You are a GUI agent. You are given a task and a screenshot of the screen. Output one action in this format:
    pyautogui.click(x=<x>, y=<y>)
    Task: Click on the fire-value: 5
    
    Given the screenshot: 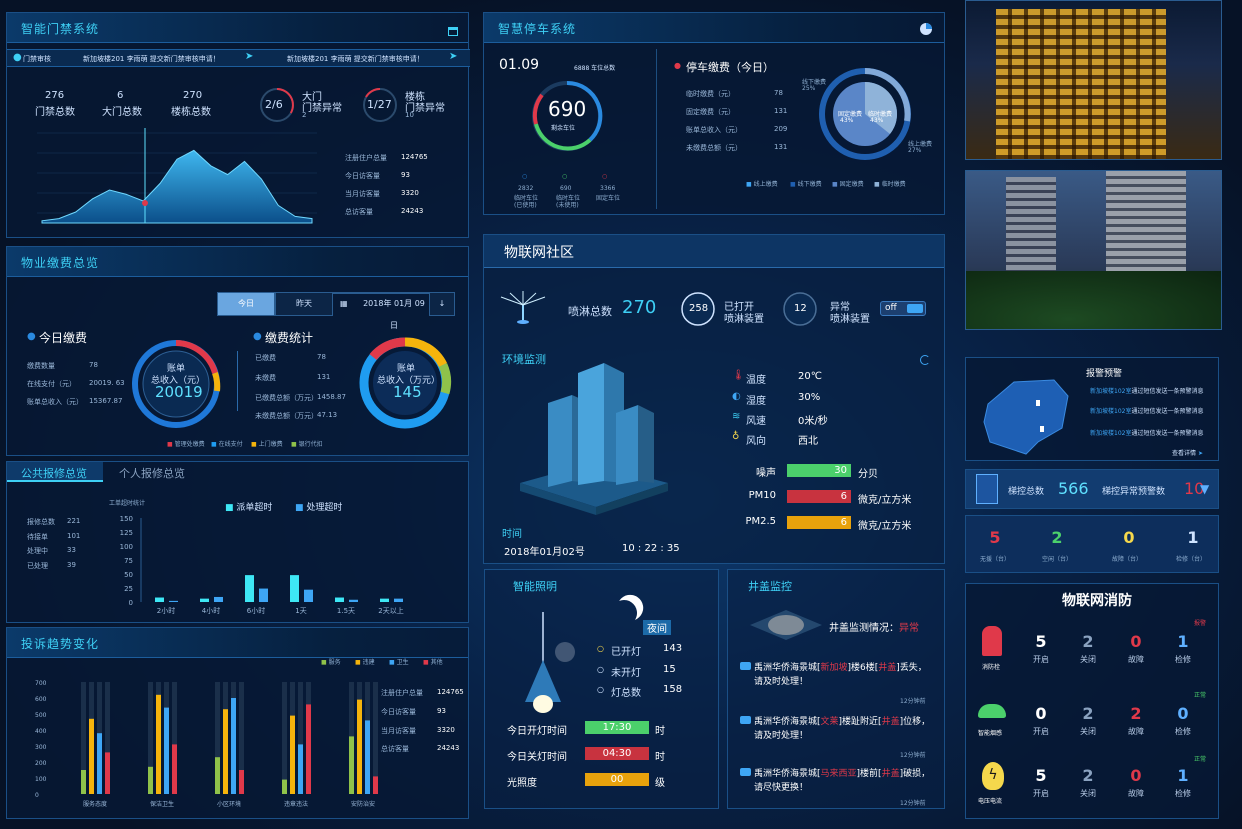 What is the action you would take?
    pyautogui.click(x=1041, y=641)
    